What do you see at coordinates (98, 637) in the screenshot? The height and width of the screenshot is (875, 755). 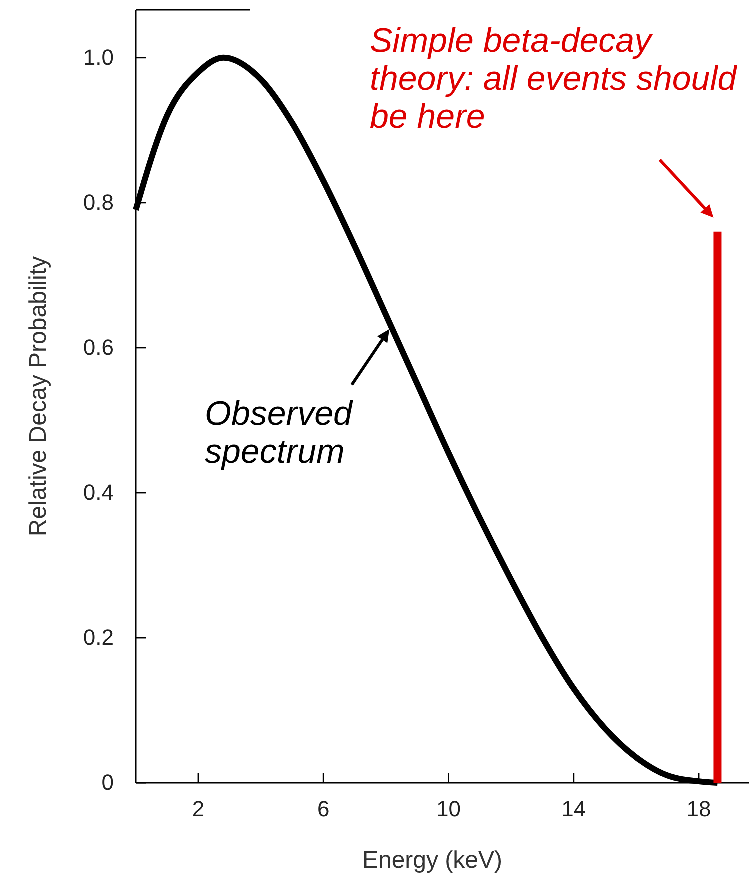 I see `y-tick-label: 0.2` at bounding box center [98, 637].